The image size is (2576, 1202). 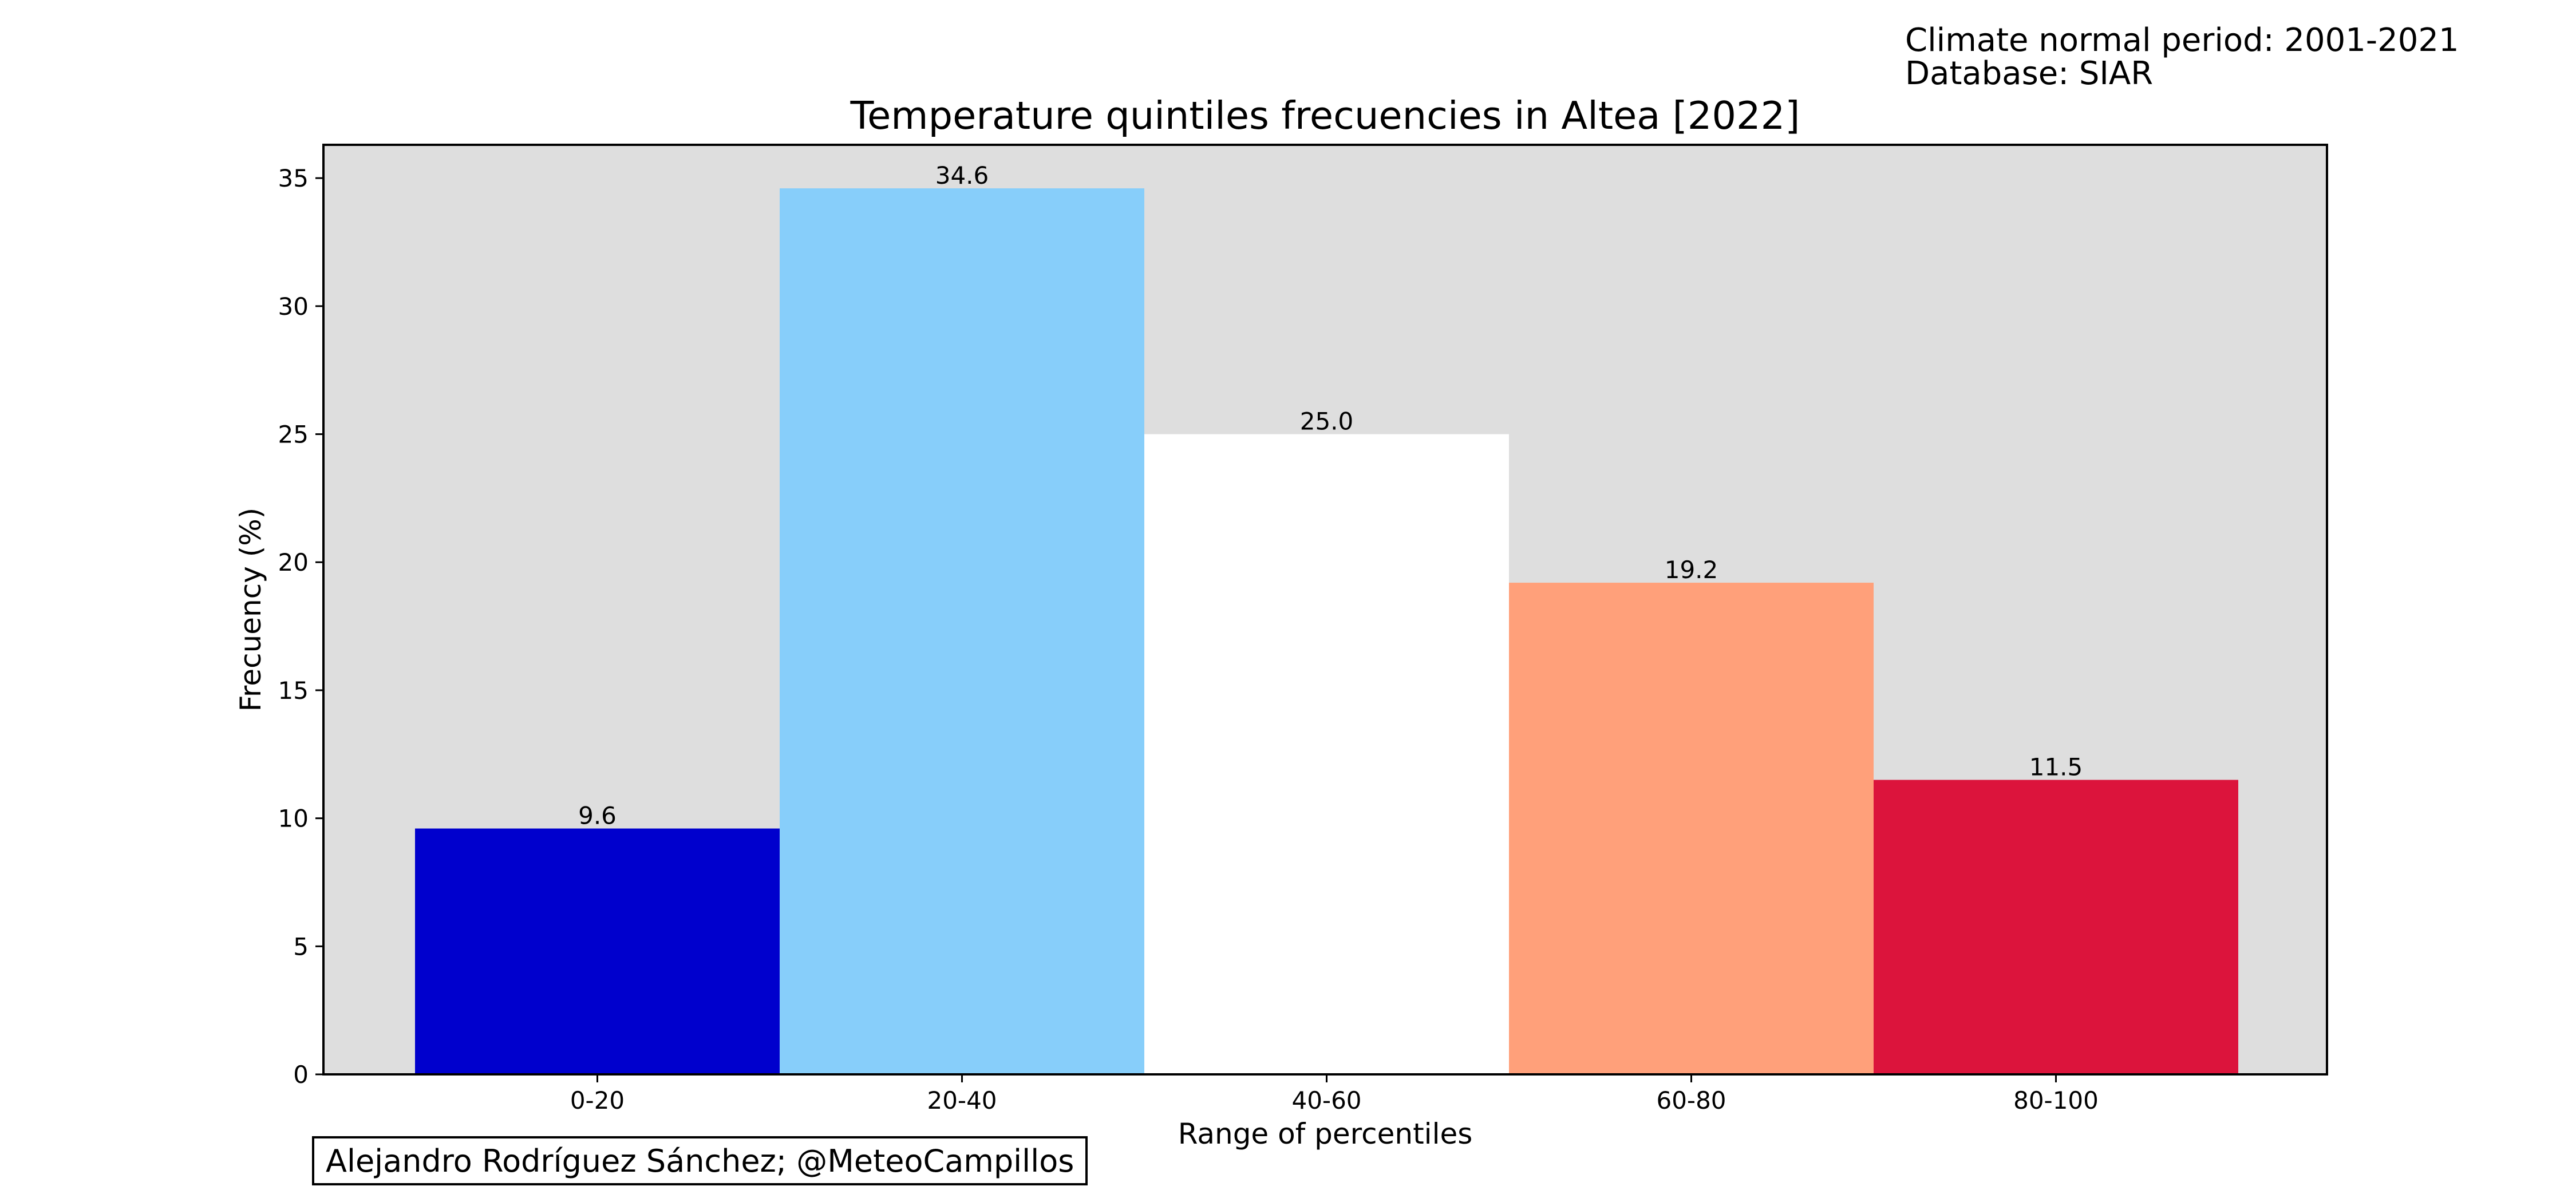 What do you see at coordinates (293, 306) in the screenshot?
I see `y-tick-label-30: 30` at bounding box center [293, 306].